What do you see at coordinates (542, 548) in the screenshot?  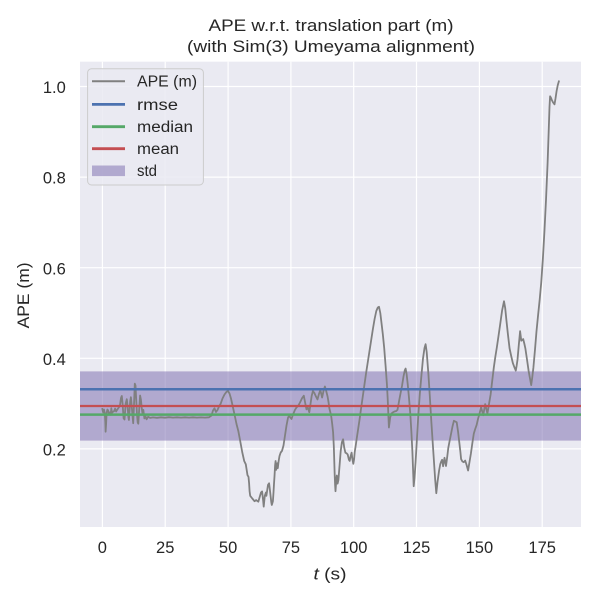 I see `svg-text: 175` at bounding box center [542, 548].